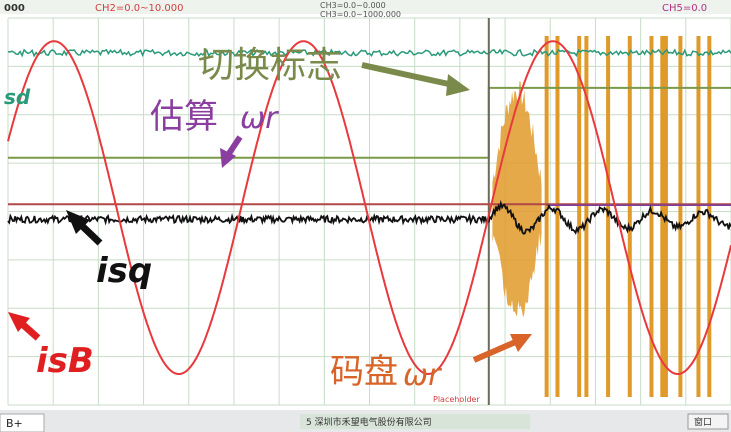 Image resolution: width=731 pixels, height=432 pixels. I want to click on isd-line, so click(369, 53).